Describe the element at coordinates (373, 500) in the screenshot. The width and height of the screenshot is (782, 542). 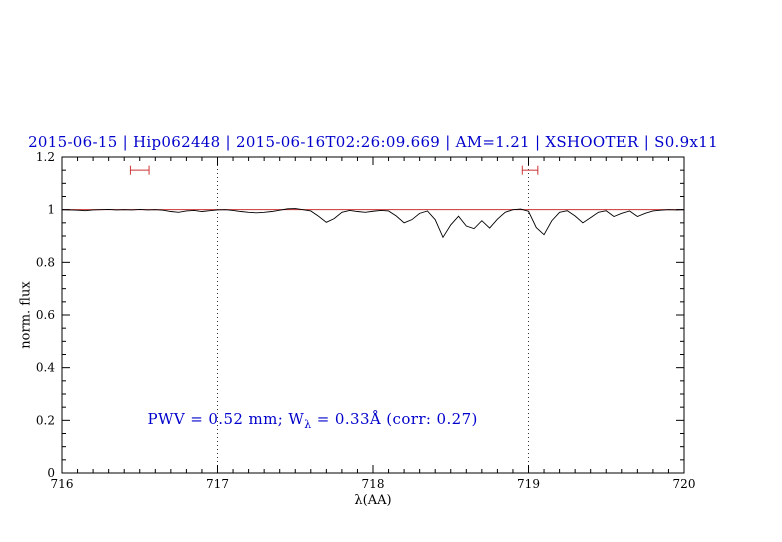
I see `x-axis-label: λ(AA)` at that location.